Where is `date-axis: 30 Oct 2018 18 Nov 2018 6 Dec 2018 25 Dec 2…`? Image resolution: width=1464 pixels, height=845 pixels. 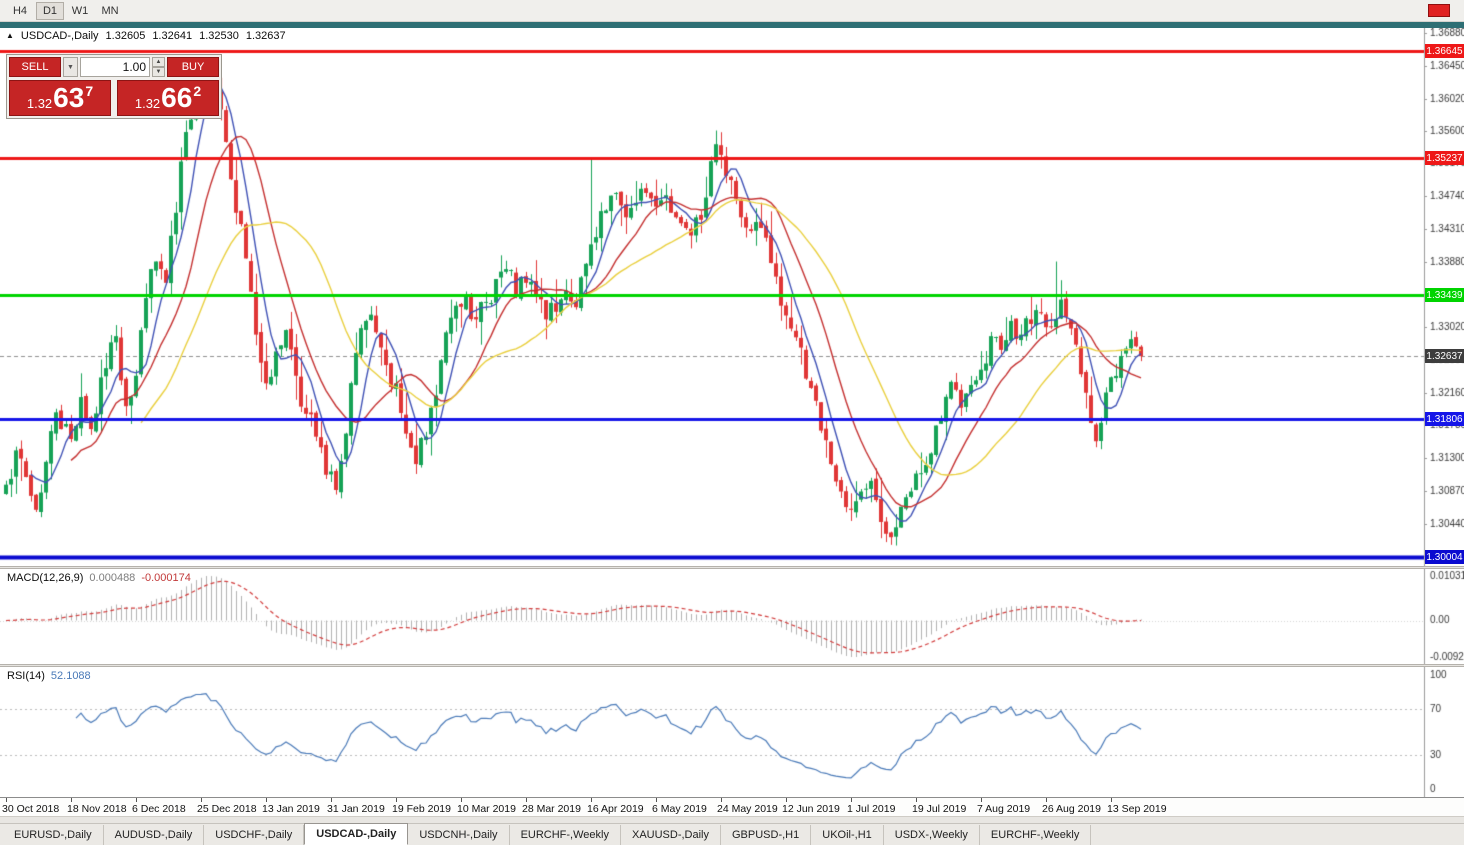 date-axis: 30 Oct 2018 18 Nov 2018 6 Dec 2018 25 Dec 2… is located at coordinates (732, 806).